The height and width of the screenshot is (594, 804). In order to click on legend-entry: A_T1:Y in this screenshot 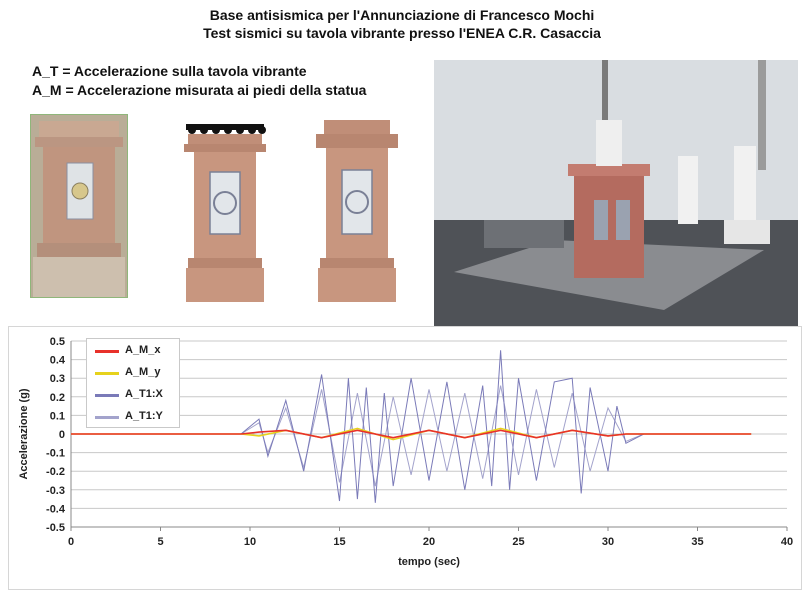, I will do `click(133, 417)`.